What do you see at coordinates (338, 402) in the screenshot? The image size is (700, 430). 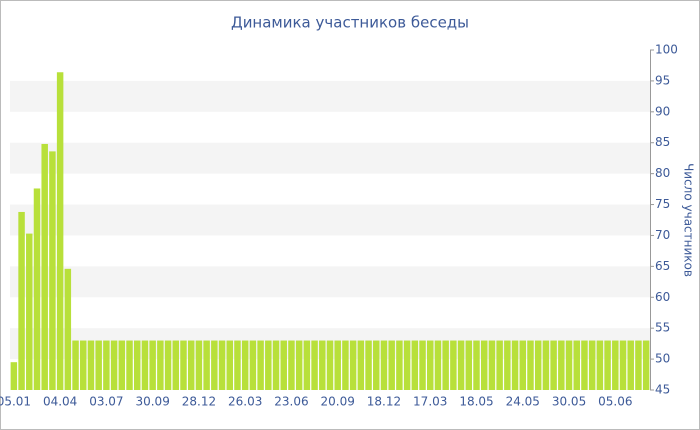 I see `x-tick-label: 20.09` at bounding box center [338, 402].